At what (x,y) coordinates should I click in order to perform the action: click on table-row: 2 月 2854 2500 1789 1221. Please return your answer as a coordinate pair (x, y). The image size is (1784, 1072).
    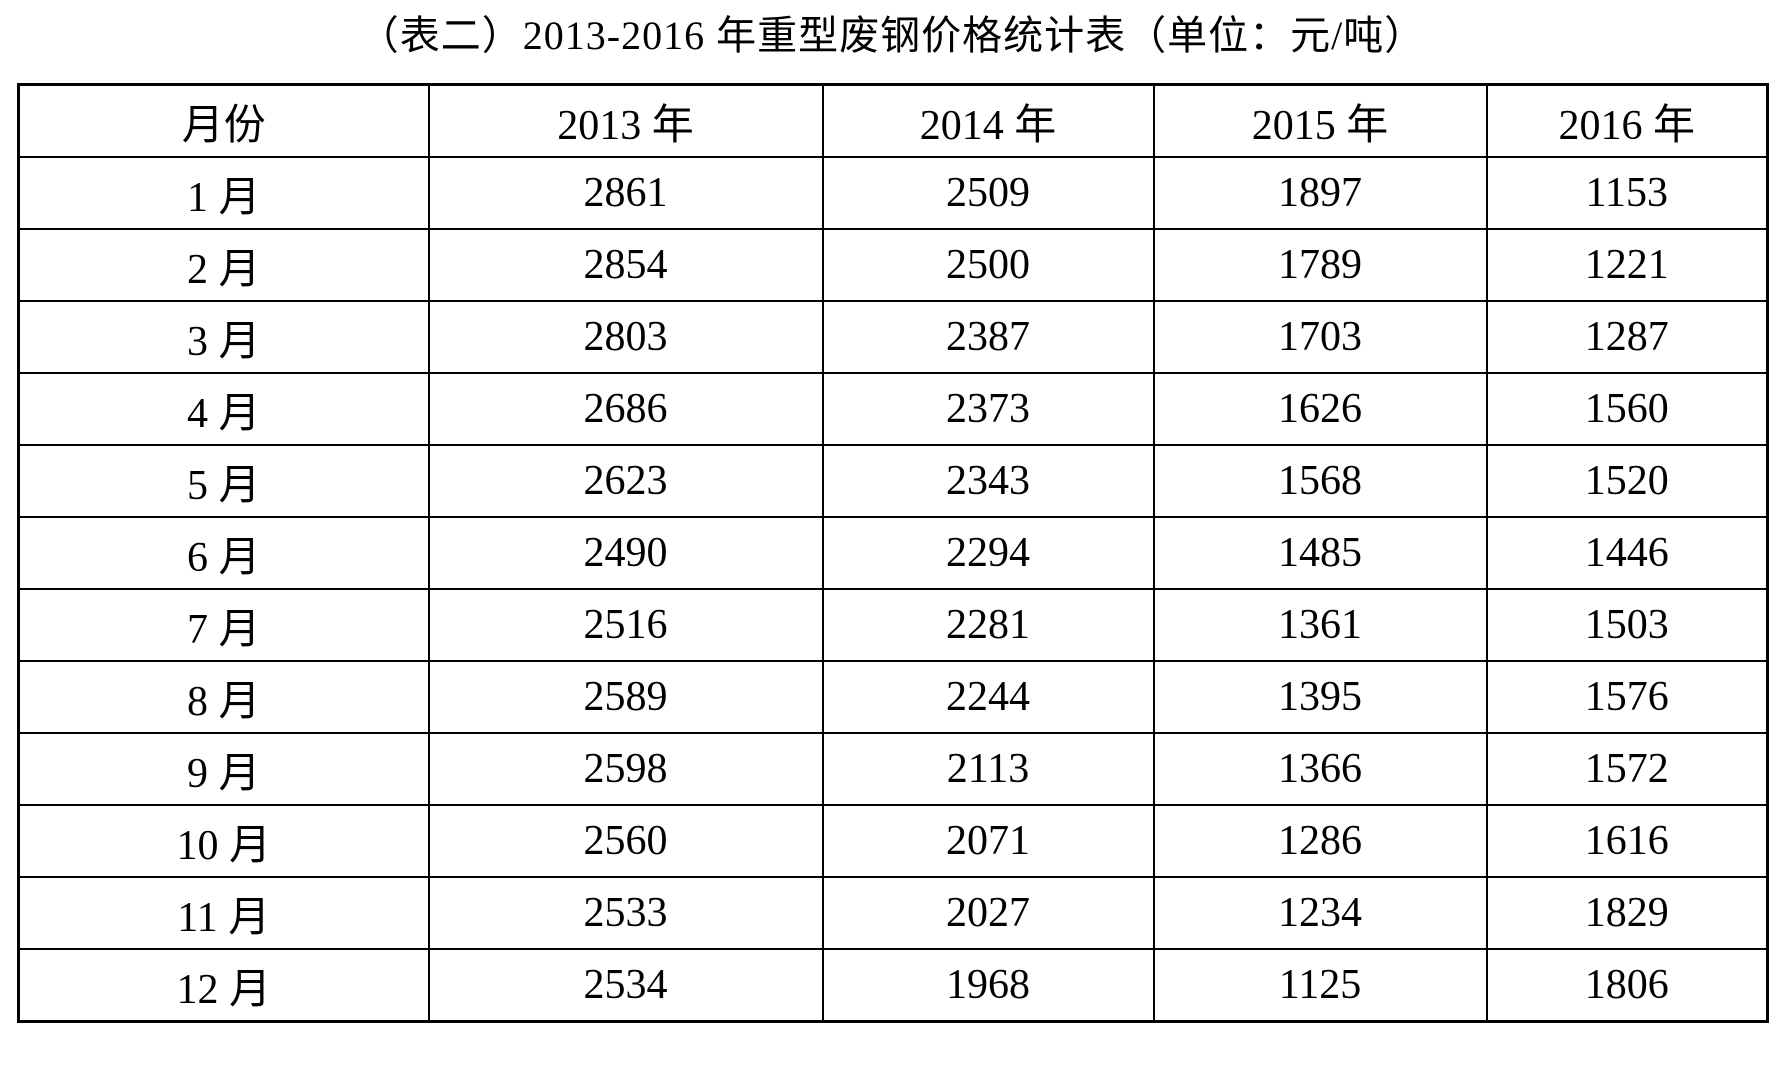
    Looking at the image, I should click on (893, 265).